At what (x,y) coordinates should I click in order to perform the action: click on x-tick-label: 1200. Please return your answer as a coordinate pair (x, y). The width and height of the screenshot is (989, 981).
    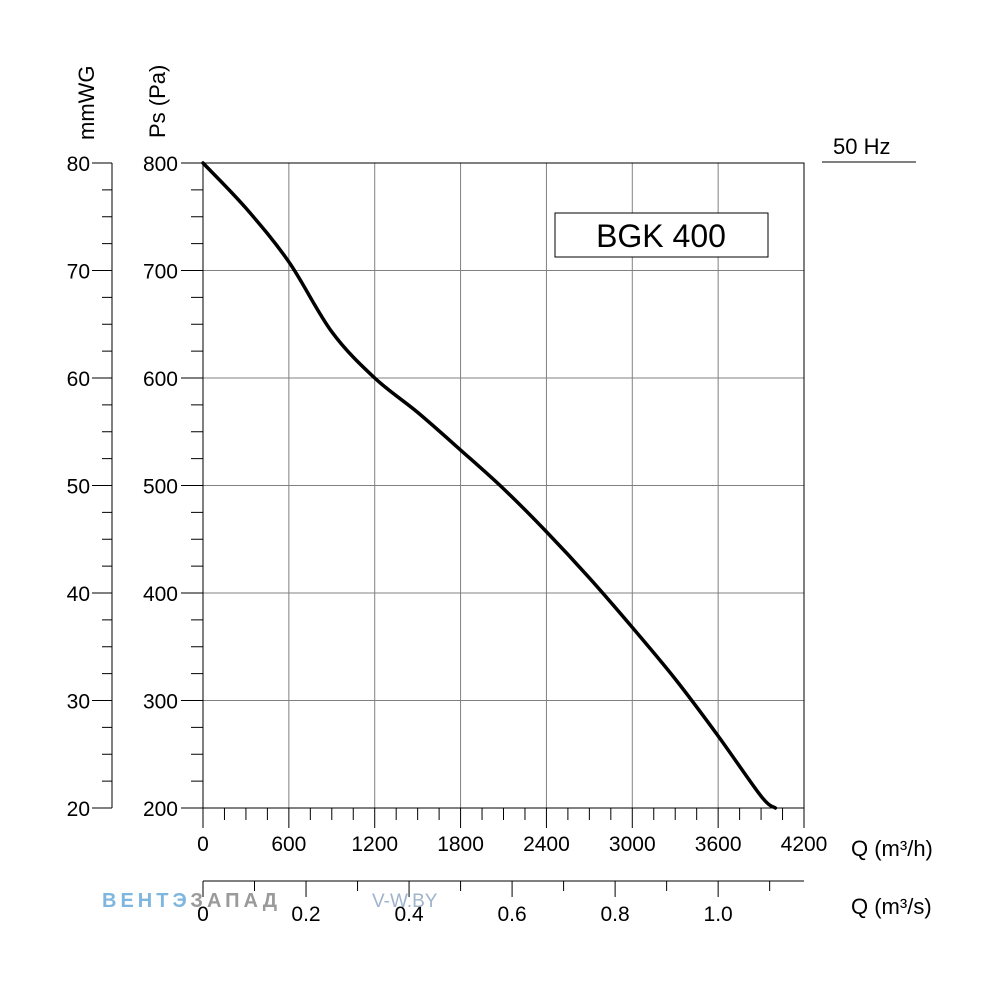
    Looking at the image, I should click on (374, 844).